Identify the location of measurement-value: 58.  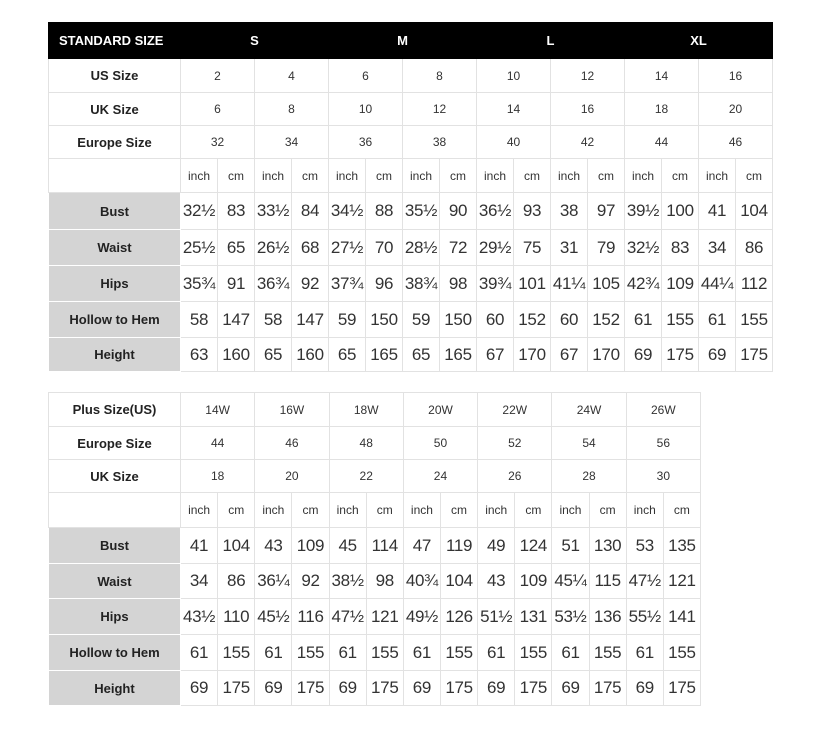
(273, 319).